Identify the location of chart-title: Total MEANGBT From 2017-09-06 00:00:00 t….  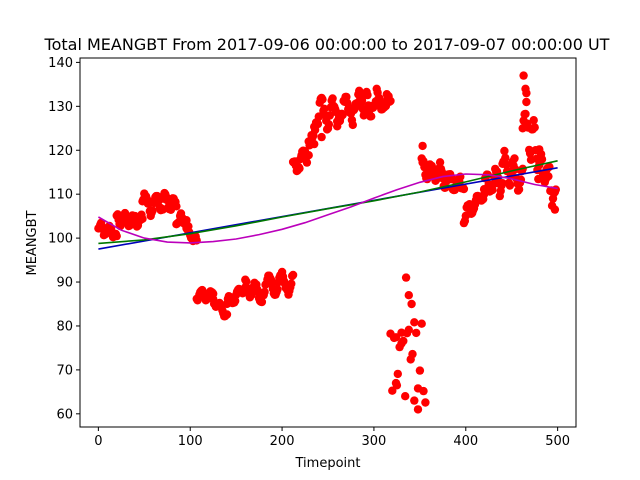
(327, 44).